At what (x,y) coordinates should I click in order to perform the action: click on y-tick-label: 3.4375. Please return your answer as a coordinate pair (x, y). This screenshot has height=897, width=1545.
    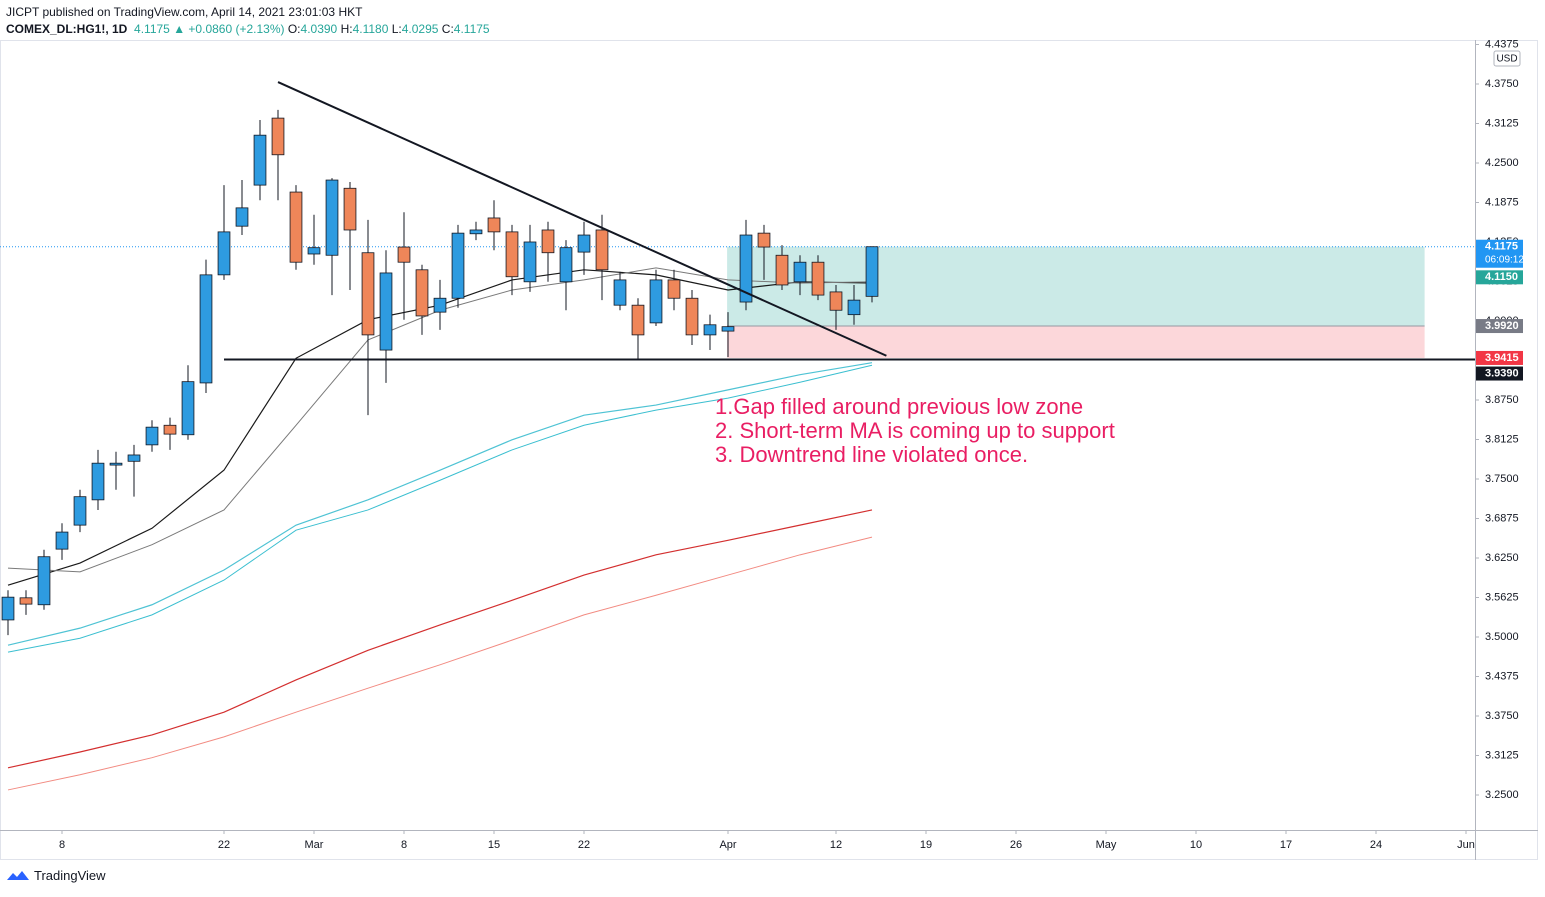
    Looking at the image, I should click on (1502, 676).